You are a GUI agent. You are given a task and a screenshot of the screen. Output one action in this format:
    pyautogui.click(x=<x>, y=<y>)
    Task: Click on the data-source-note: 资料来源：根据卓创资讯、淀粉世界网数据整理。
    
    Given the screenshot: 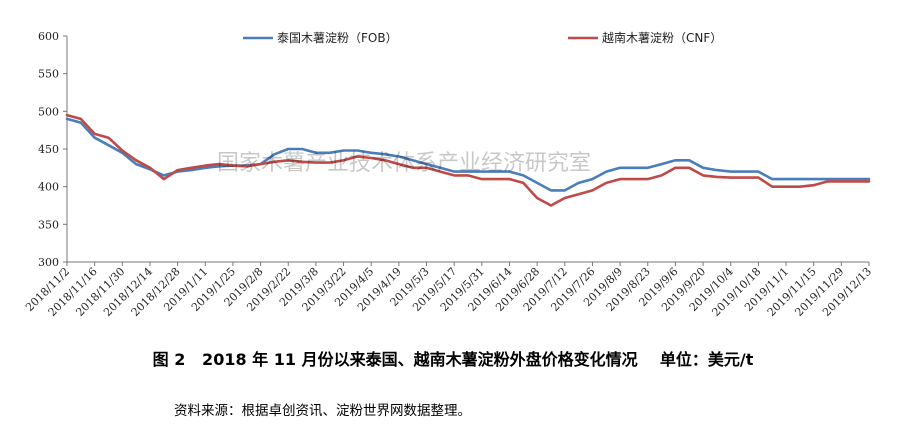 What is the action you would take?
    pyautogui.click(x=322, y=411)
    